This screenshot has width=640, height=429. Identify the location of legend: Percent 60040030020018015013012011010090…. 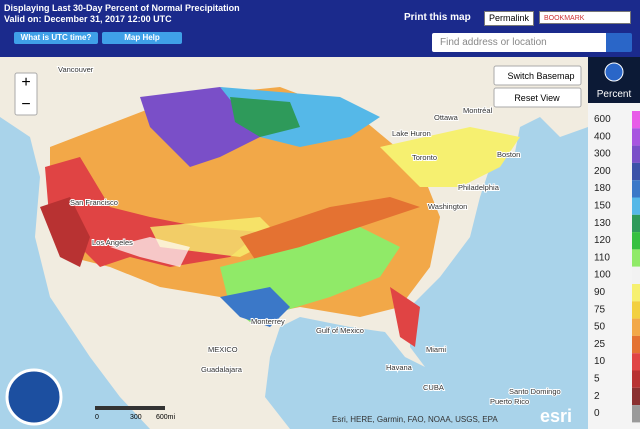
(614, 243).